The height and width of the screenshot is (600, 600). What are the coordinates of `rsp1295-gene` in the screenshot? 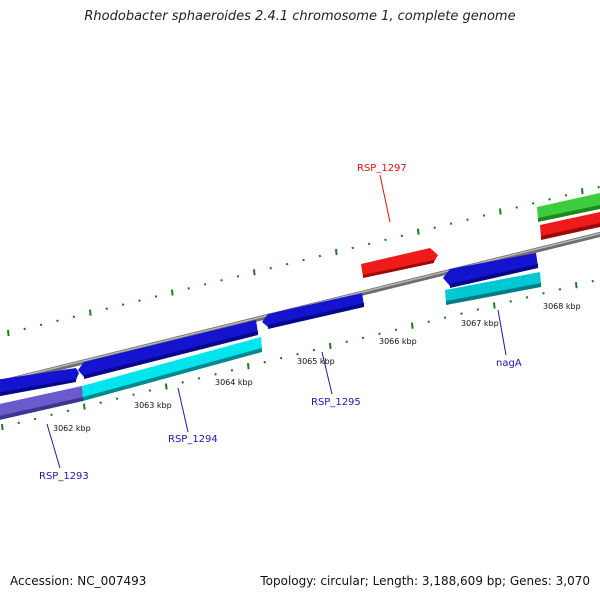 It's located at (313, 311).